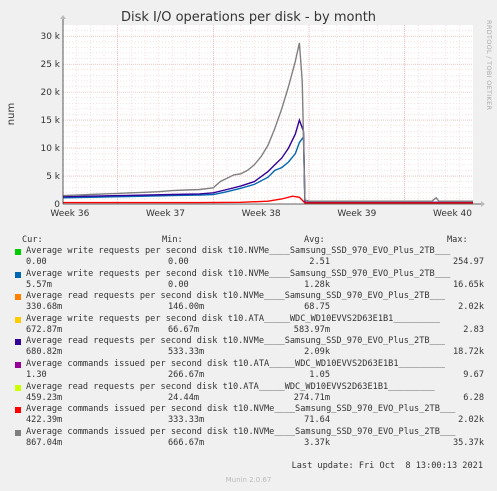 The image size is (497, 491). What do you see at coordinates (457, 240) in the screenshot?
I see `col-max: Max:` at bounding box center [457, 240].